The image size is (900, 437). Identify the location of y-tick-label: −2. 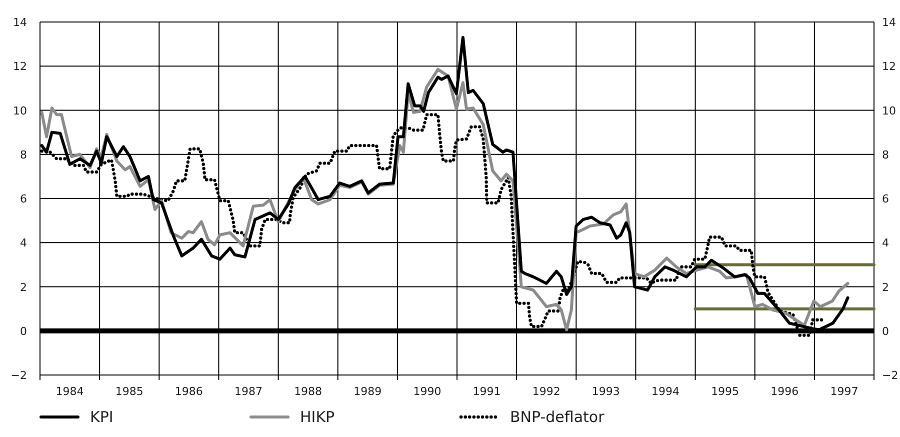
(18, 375).